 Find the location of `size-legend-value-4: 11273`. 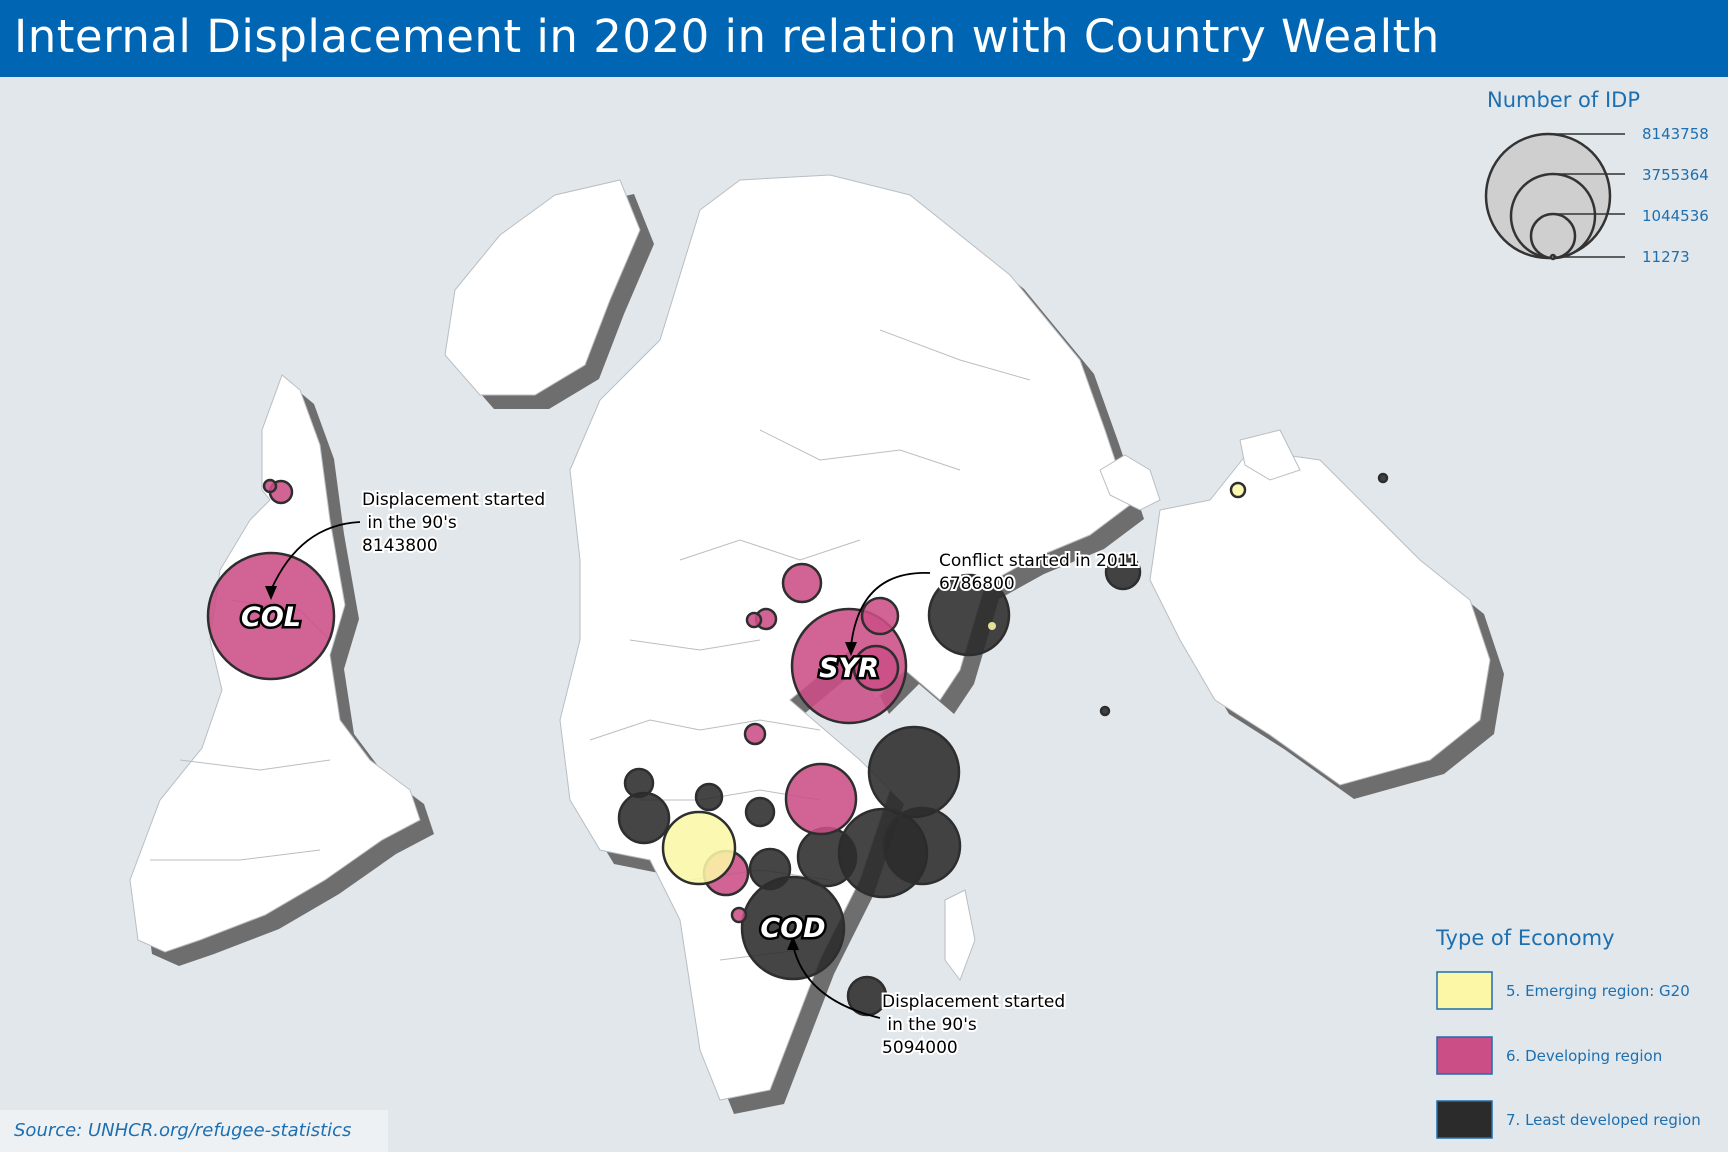

size-legend-value-4: 11273 is located at coordinates (1666, 257).